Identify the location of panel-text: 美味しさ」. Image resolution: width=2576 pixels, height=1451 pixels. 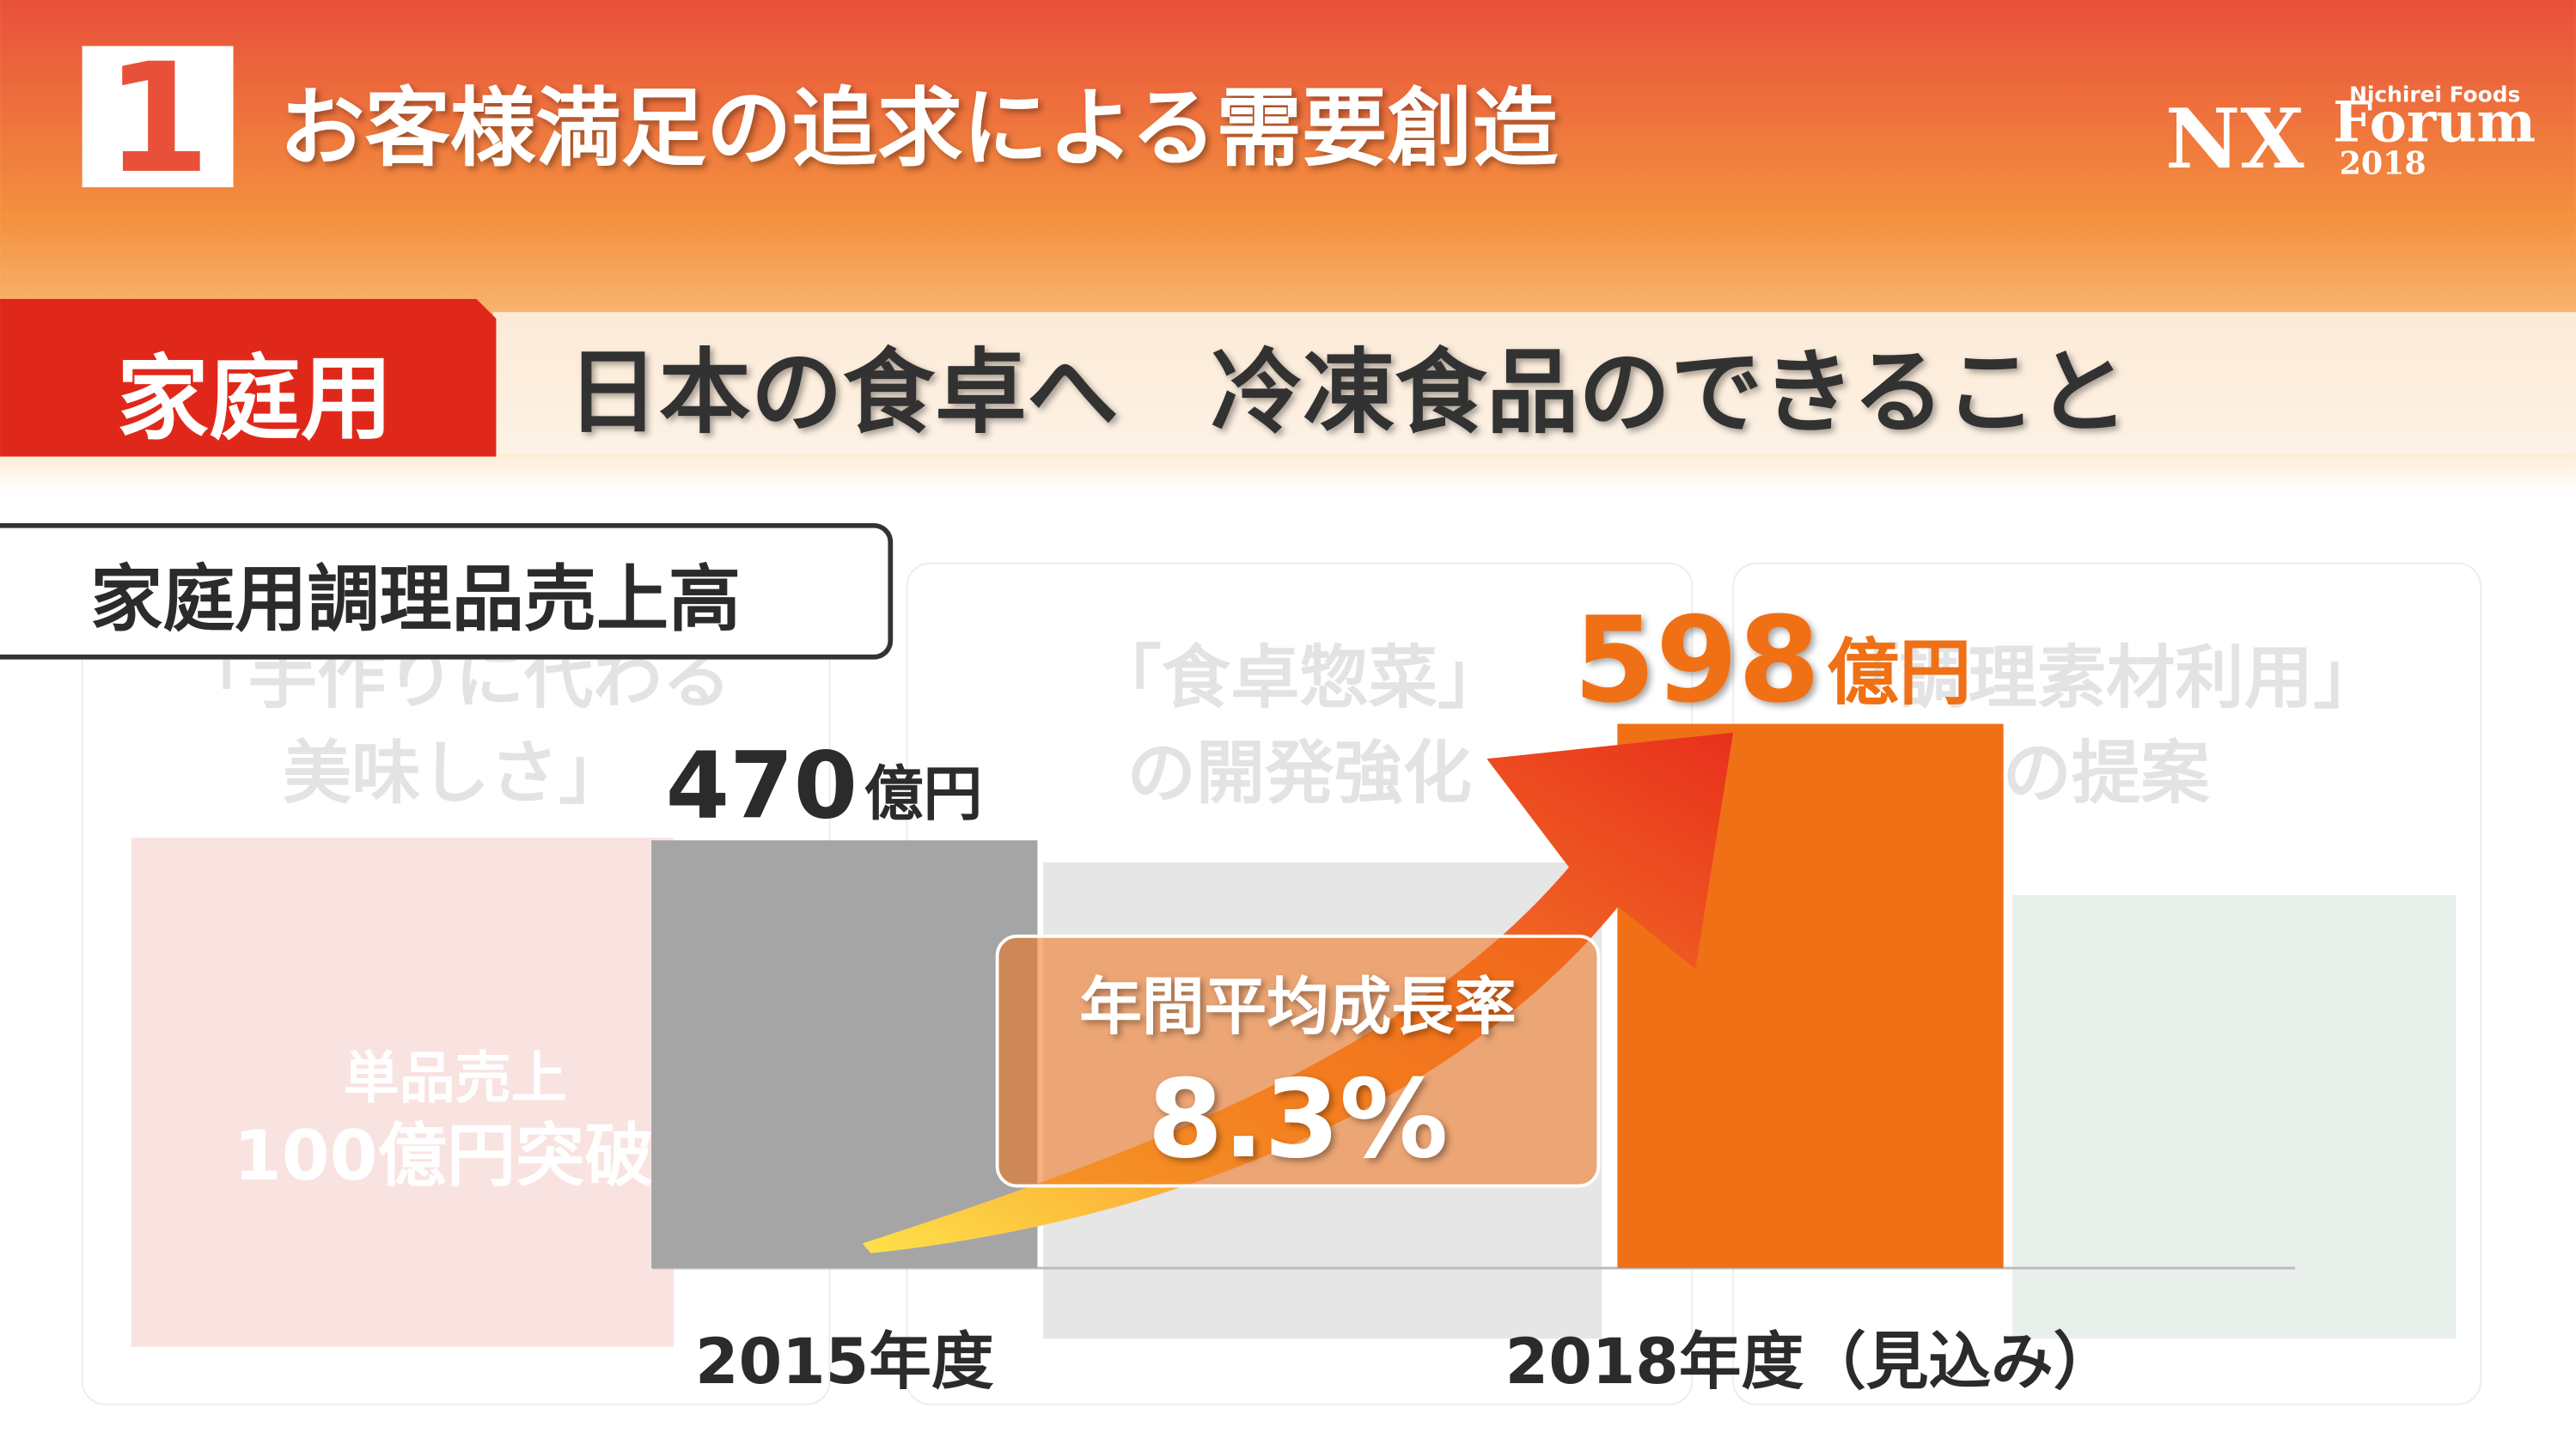
(455, 772).